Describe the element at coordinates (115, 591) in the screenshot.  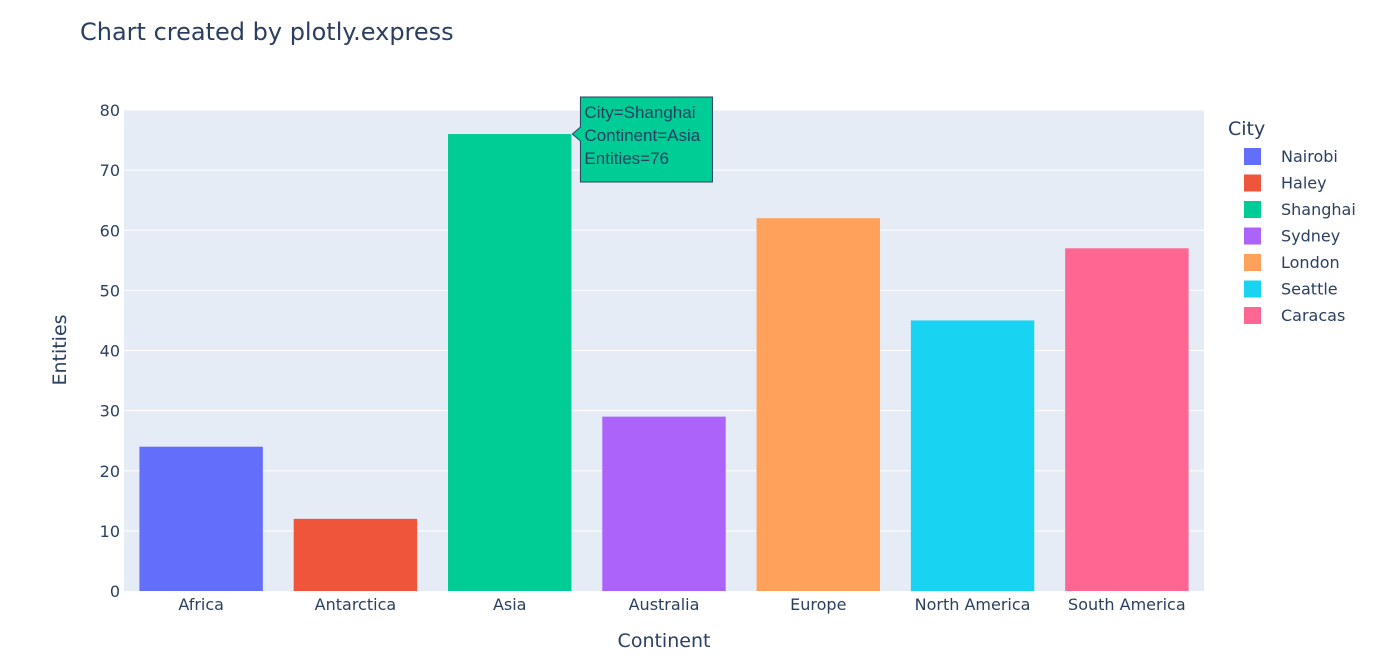
I see `y-tick-label: 0` at that location.